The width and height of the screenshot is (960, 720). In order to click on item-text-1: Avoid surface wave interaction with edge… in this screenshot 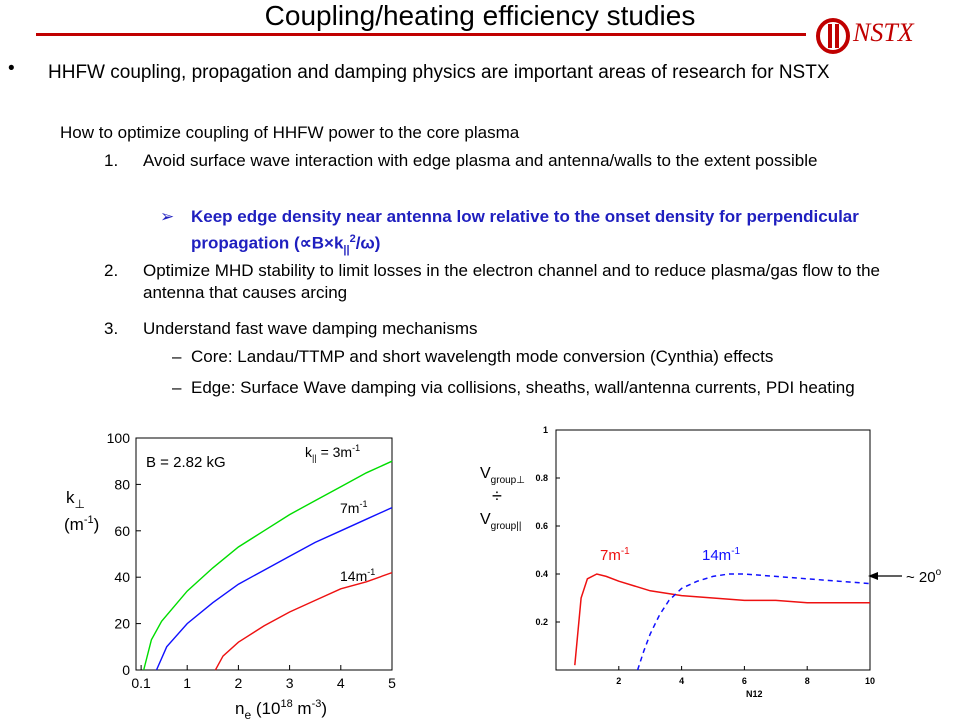, I will do `click(480, 160)`.